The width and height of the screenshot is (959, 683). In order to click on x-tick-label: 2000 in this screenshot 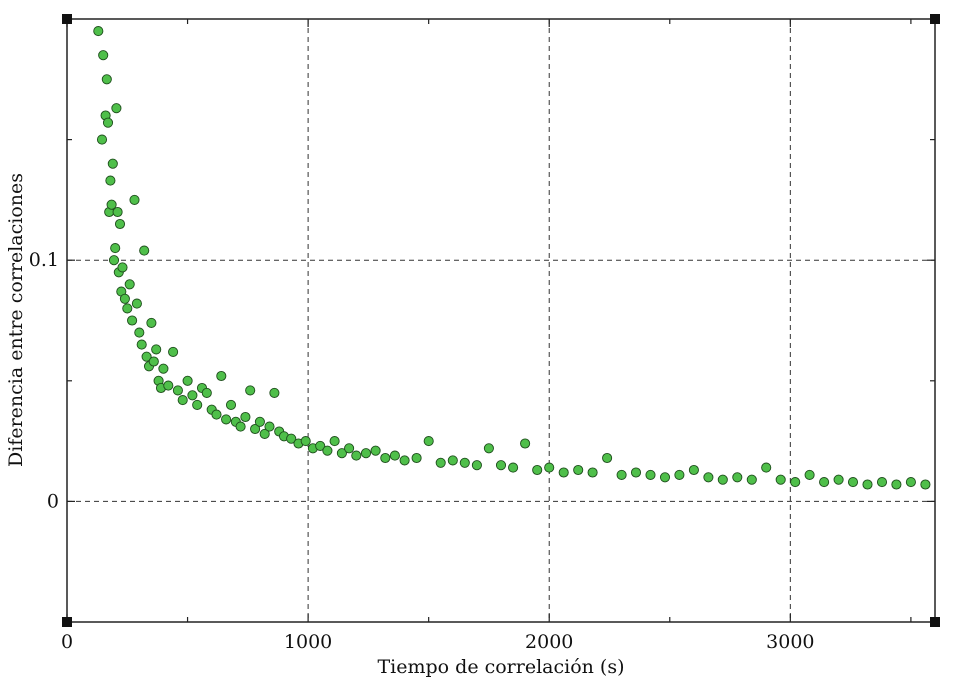, I will do `click(549, 642)`.